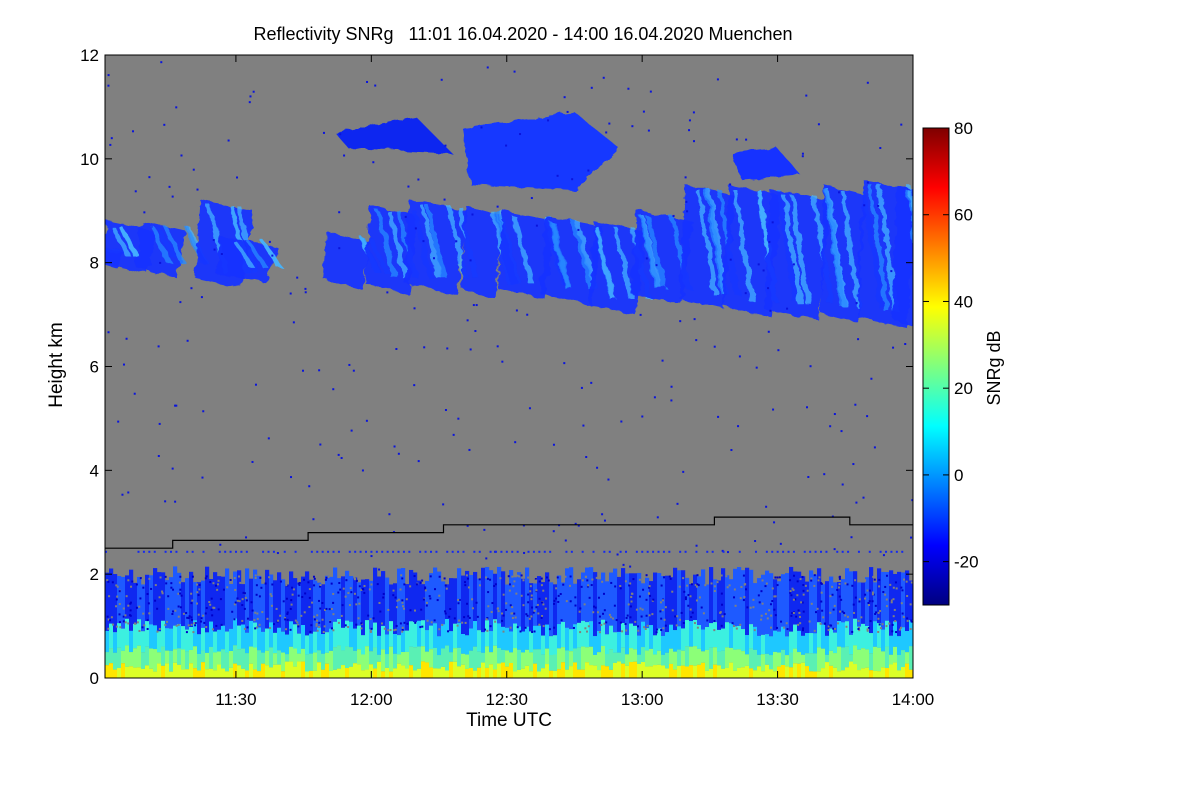 The image size is (1200, 805). What do you see at coordinates (89, 55) in the screenshot?
I see `y-tick-label: 12` at bounding box center [89, 55].